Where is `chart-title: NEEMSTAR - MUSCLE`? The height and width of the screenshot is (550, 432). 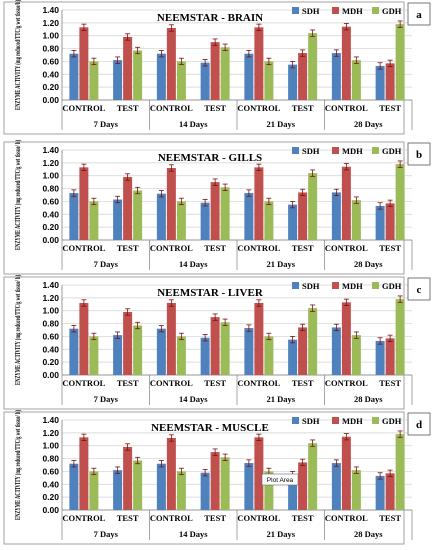
chart-title: NEEMSTAR - MUSCLE is located at coordinates (210, 428).